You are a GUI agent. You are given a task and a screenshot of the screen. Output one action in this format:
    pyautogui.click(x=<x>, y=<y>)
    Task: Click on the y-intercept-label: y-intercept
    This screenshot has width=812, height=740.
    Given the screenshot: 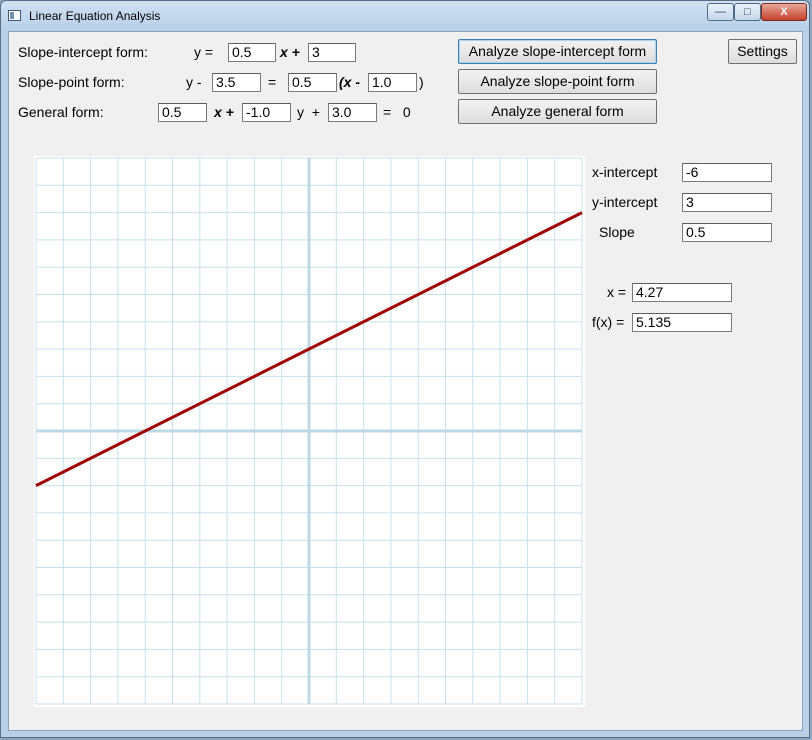 What is the action you would take?
    pyautogui.click(x=625, y=202)
    